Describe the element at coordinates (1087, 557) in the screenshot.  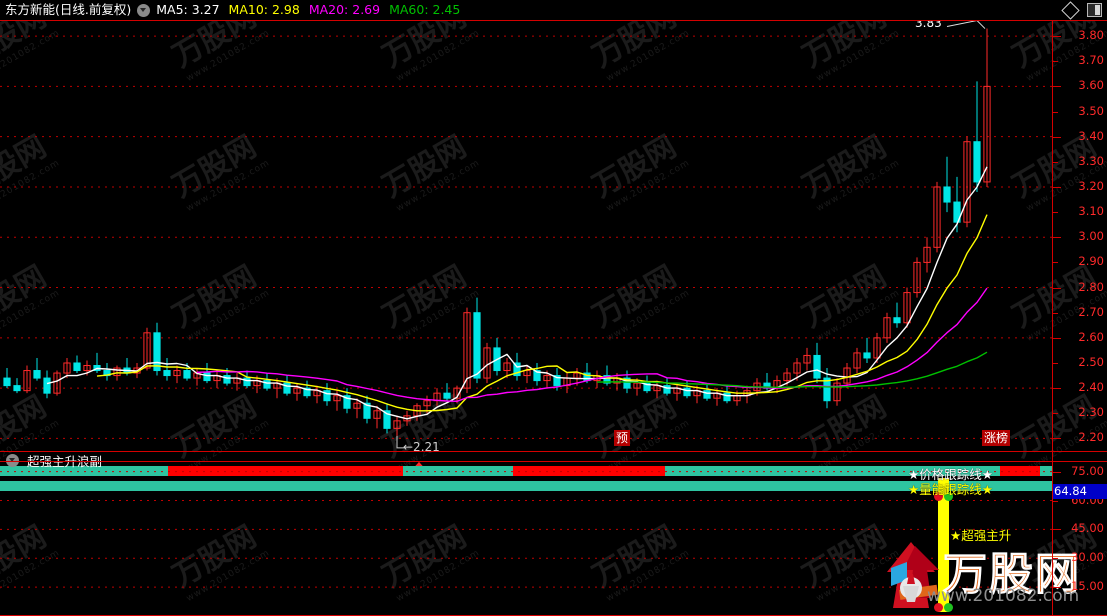
I see `indicator-tick-label: 30.00` at that location.